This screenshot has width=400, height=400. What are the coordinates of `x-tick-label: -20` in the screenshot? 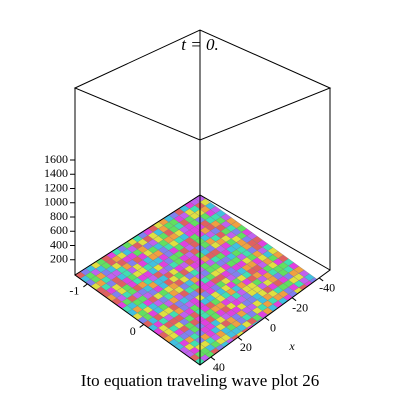 It's located at (300, 307).